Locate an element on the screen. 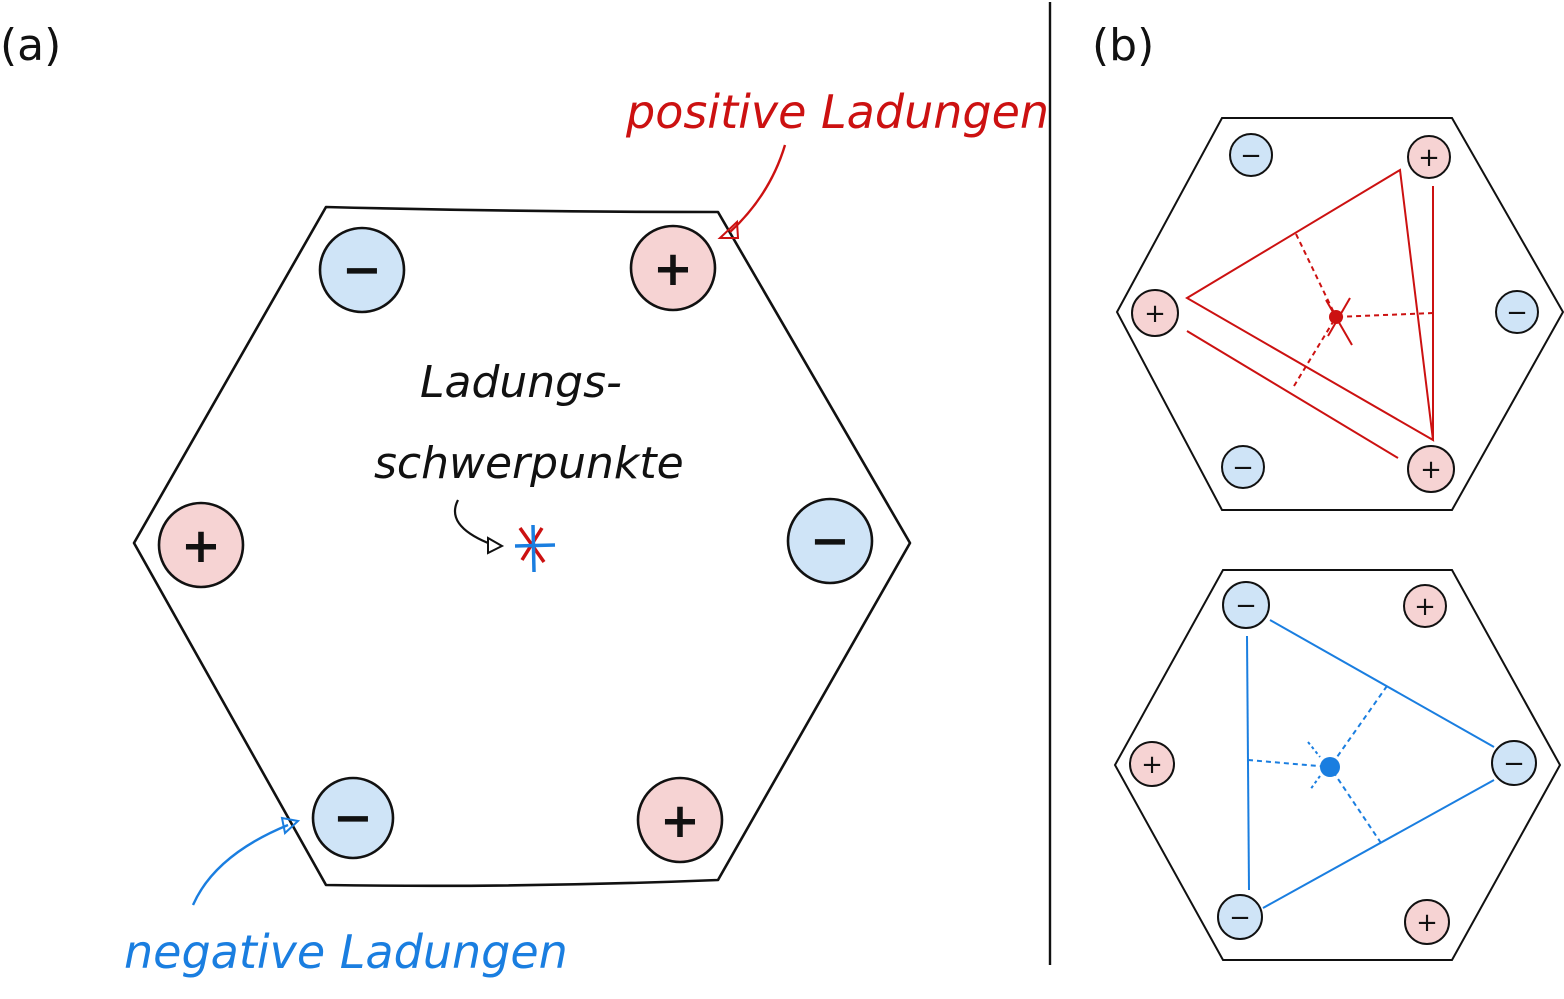 Image resolution: width=1564 pixels, height=999 pixels. hexagon-negative-triangle: − + + − − + is located at coordinates (1337, 765).